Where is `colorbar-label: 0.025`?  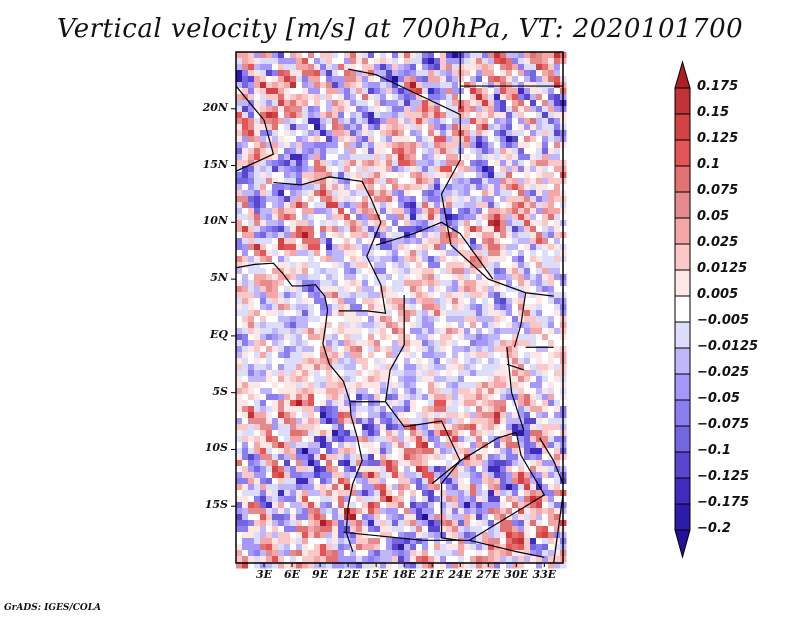
colorbar-label: 0.025 is located at coordinates (718, 242).